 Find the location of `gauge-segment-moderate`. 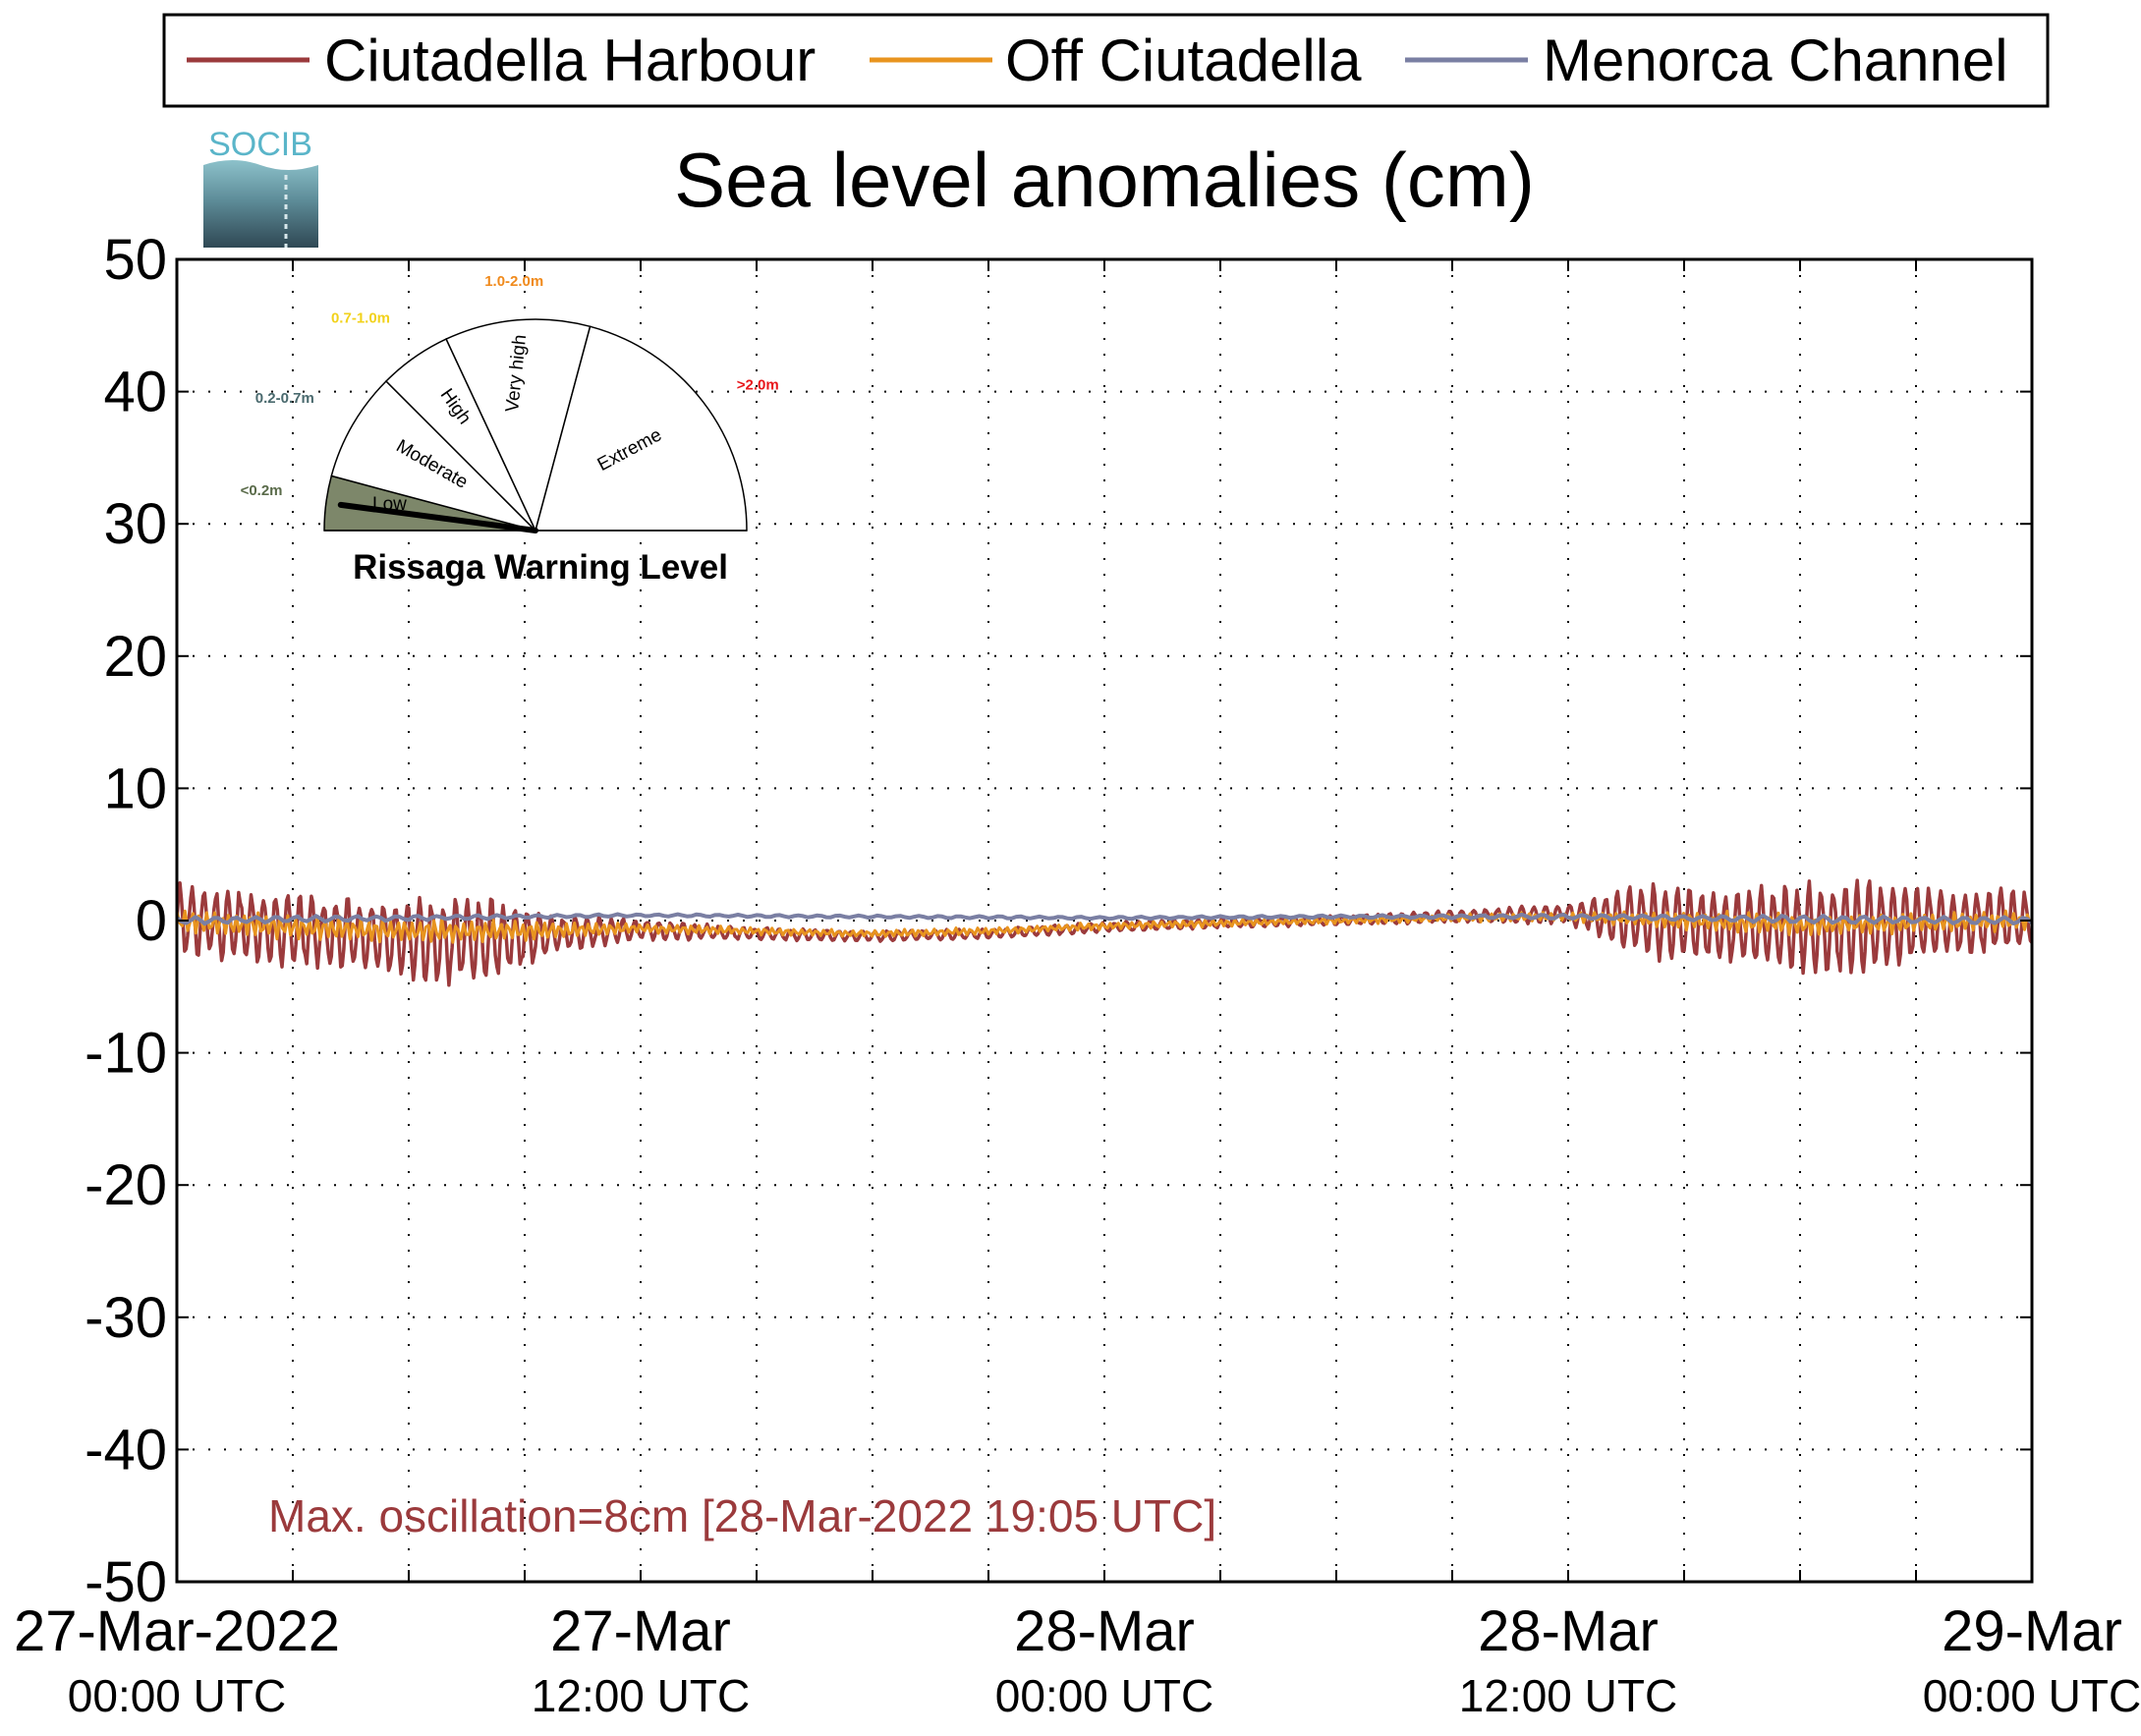

gauge-segment-moderate is located at coordinates (434, 455).